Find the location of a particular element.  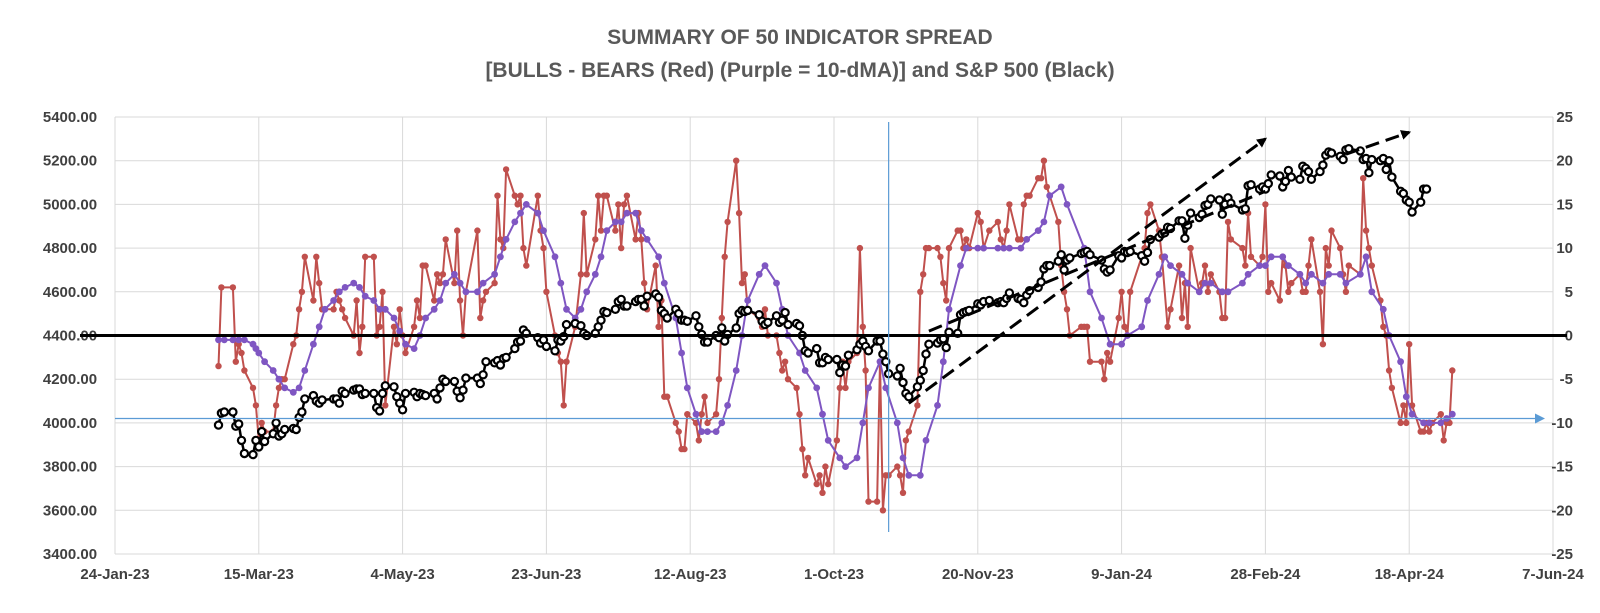

y-left-tick-label: 5200.00 is located at coordinates (70, 161).